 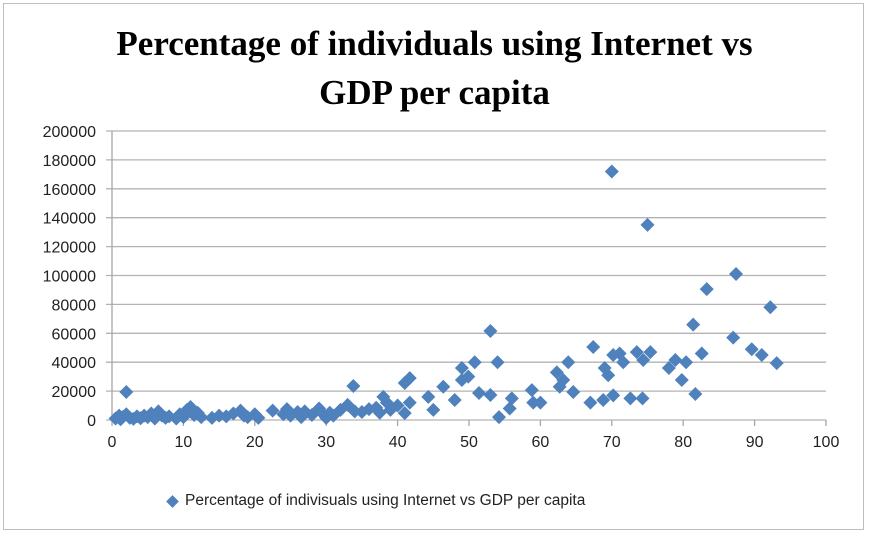 I want to click on legend-marker-icon, so click(x=172, y=501).